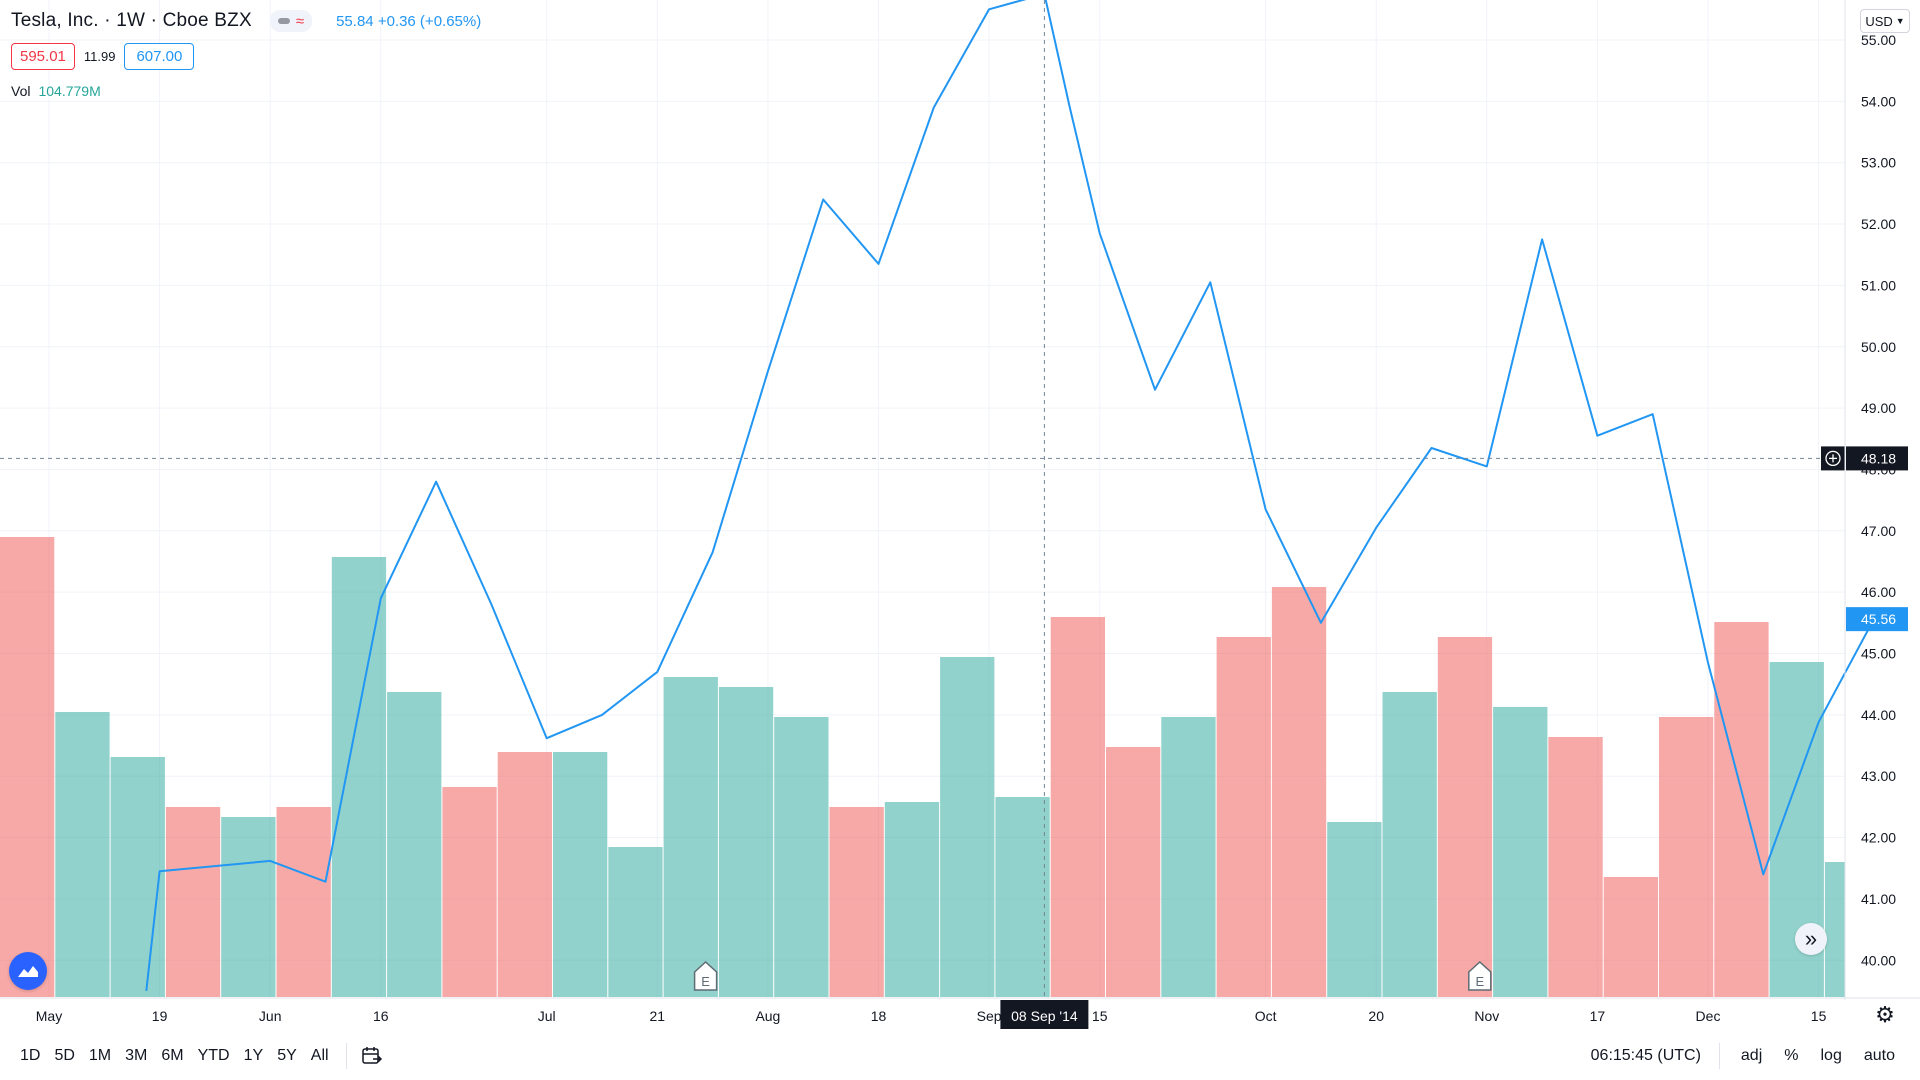 This screenshot has height=1080, width=1920. I want to click on last-price-label: 45.56, so click(1877, 619).